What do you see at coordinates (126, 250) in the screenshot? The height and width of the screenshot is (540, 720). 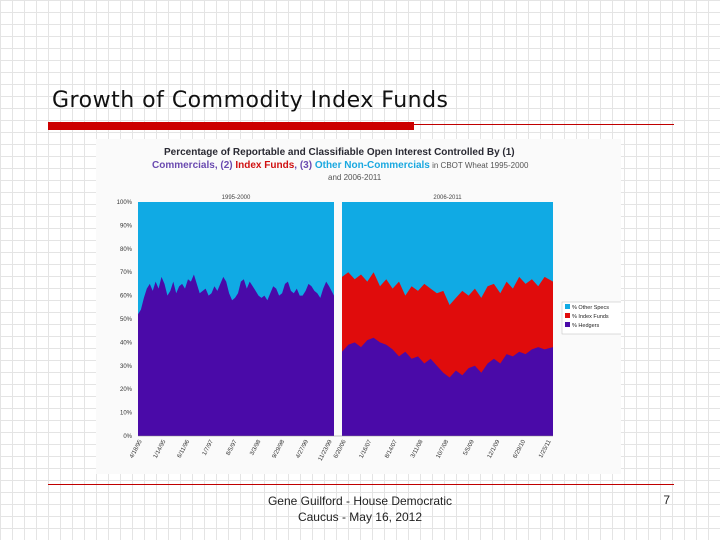 I see `y-tick-label: 80%` at bounding box center [126, 250].